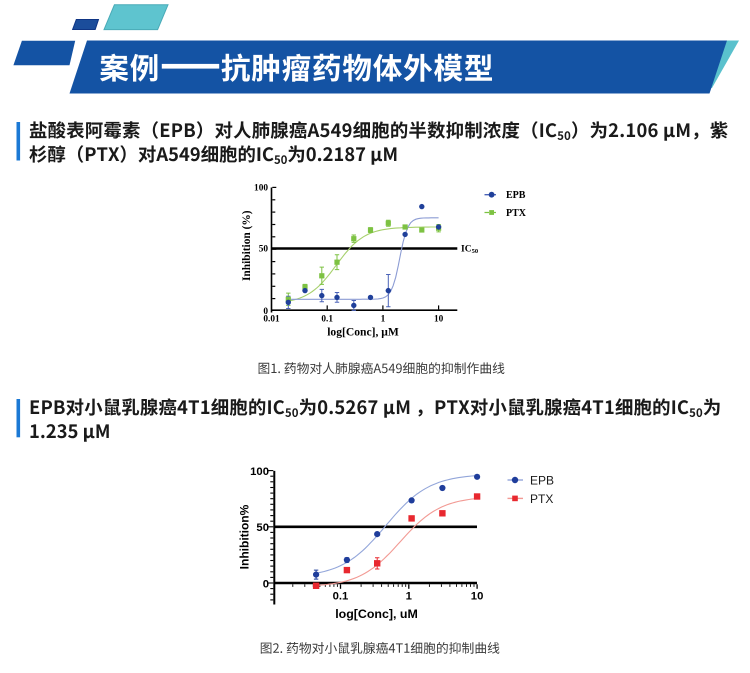 This screenshot has height=673, width=750. Describe the element at coordinates (469, 250) in the screenshot. I see `svg-text: IC50` at that location.